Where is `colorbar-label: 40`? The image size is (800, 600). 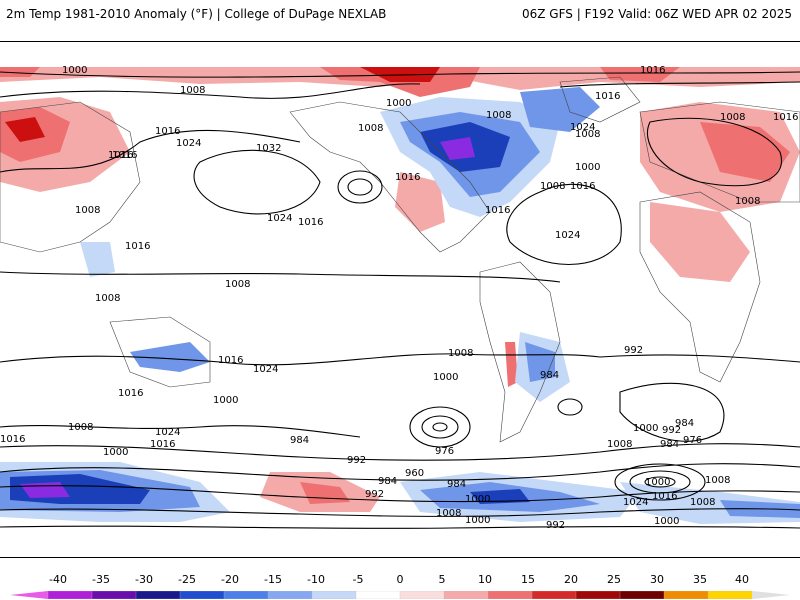 colorbar-label: 40 is located at coordinates (742, 579).